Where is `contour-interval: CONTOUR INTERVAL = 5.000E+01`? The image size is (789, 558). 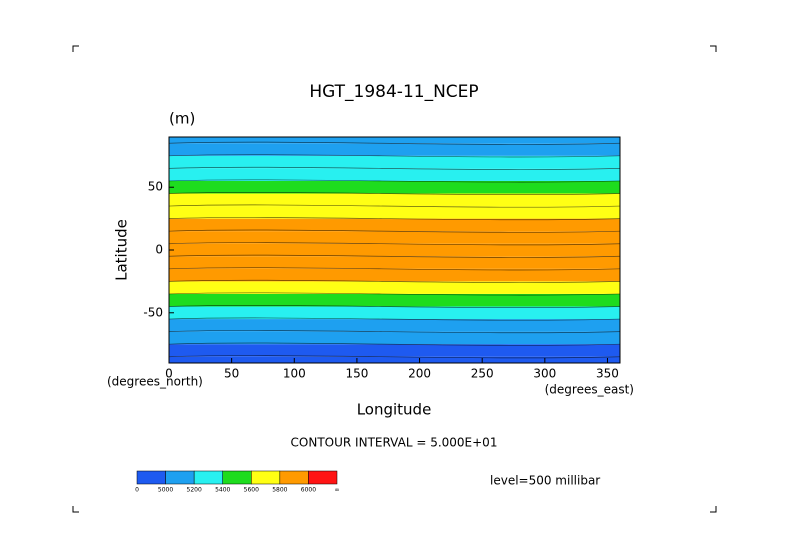 contour-interval: CONTOUR INTERVAL = 5.000E+01 is located at coordinates (394, 443).